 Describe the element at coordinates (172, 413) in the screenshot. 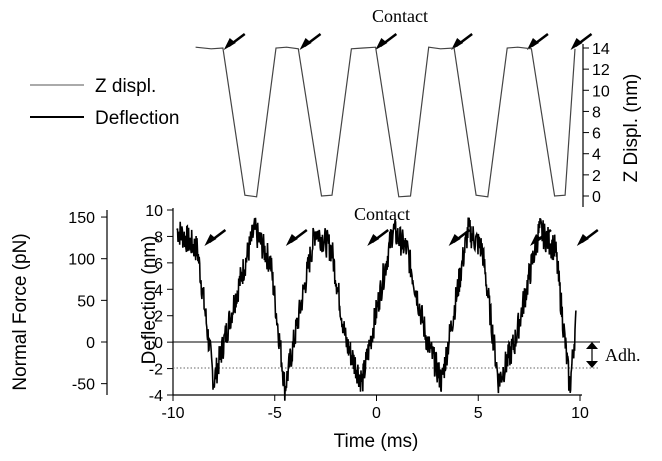

I see `time-tick-label: -10` at that location.